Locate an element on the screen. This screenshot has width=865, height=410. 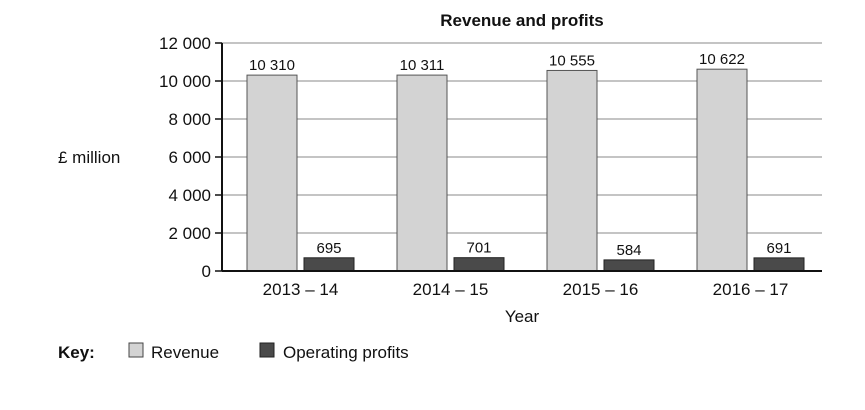
data-label: 695 is located at coordinates (328, 248).